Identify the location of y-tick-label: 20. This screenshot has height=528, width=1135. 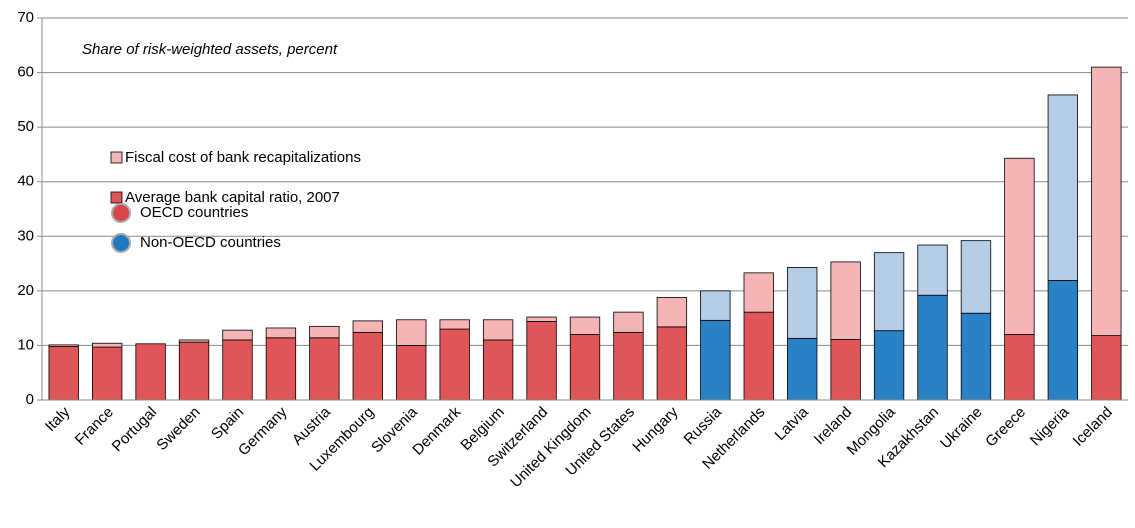
(25, 290).